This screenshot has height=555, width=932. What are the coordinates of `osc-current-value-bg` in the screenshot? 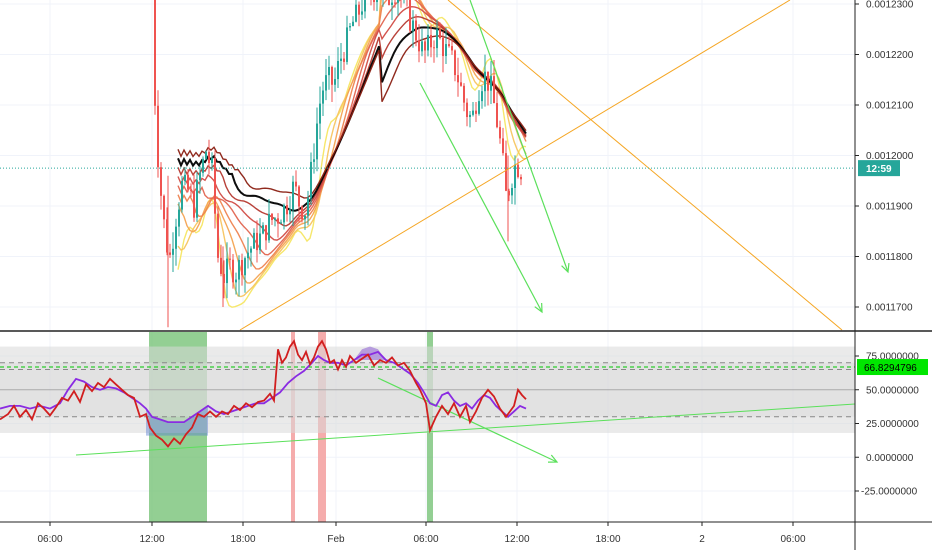 It's located at (892, 367).